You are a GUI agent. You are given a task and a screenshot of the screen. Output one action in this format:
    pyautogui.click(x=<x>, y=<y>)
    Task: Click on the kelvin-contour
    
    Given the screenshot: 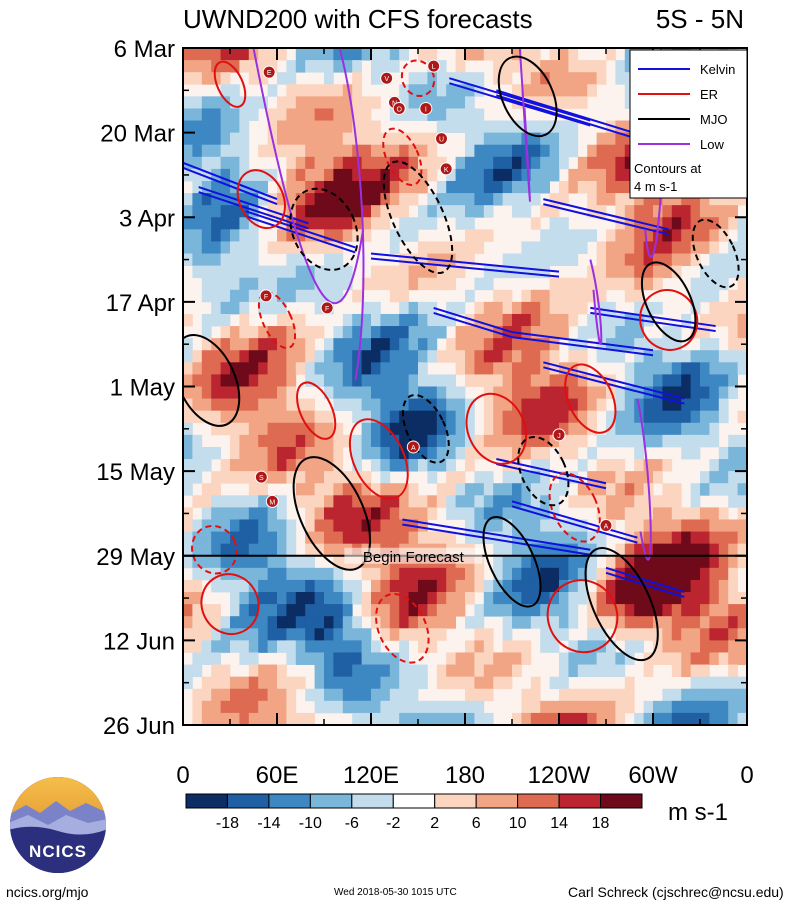 What is the action you would take?
    pyautogui.click(x=551, y=474)
    